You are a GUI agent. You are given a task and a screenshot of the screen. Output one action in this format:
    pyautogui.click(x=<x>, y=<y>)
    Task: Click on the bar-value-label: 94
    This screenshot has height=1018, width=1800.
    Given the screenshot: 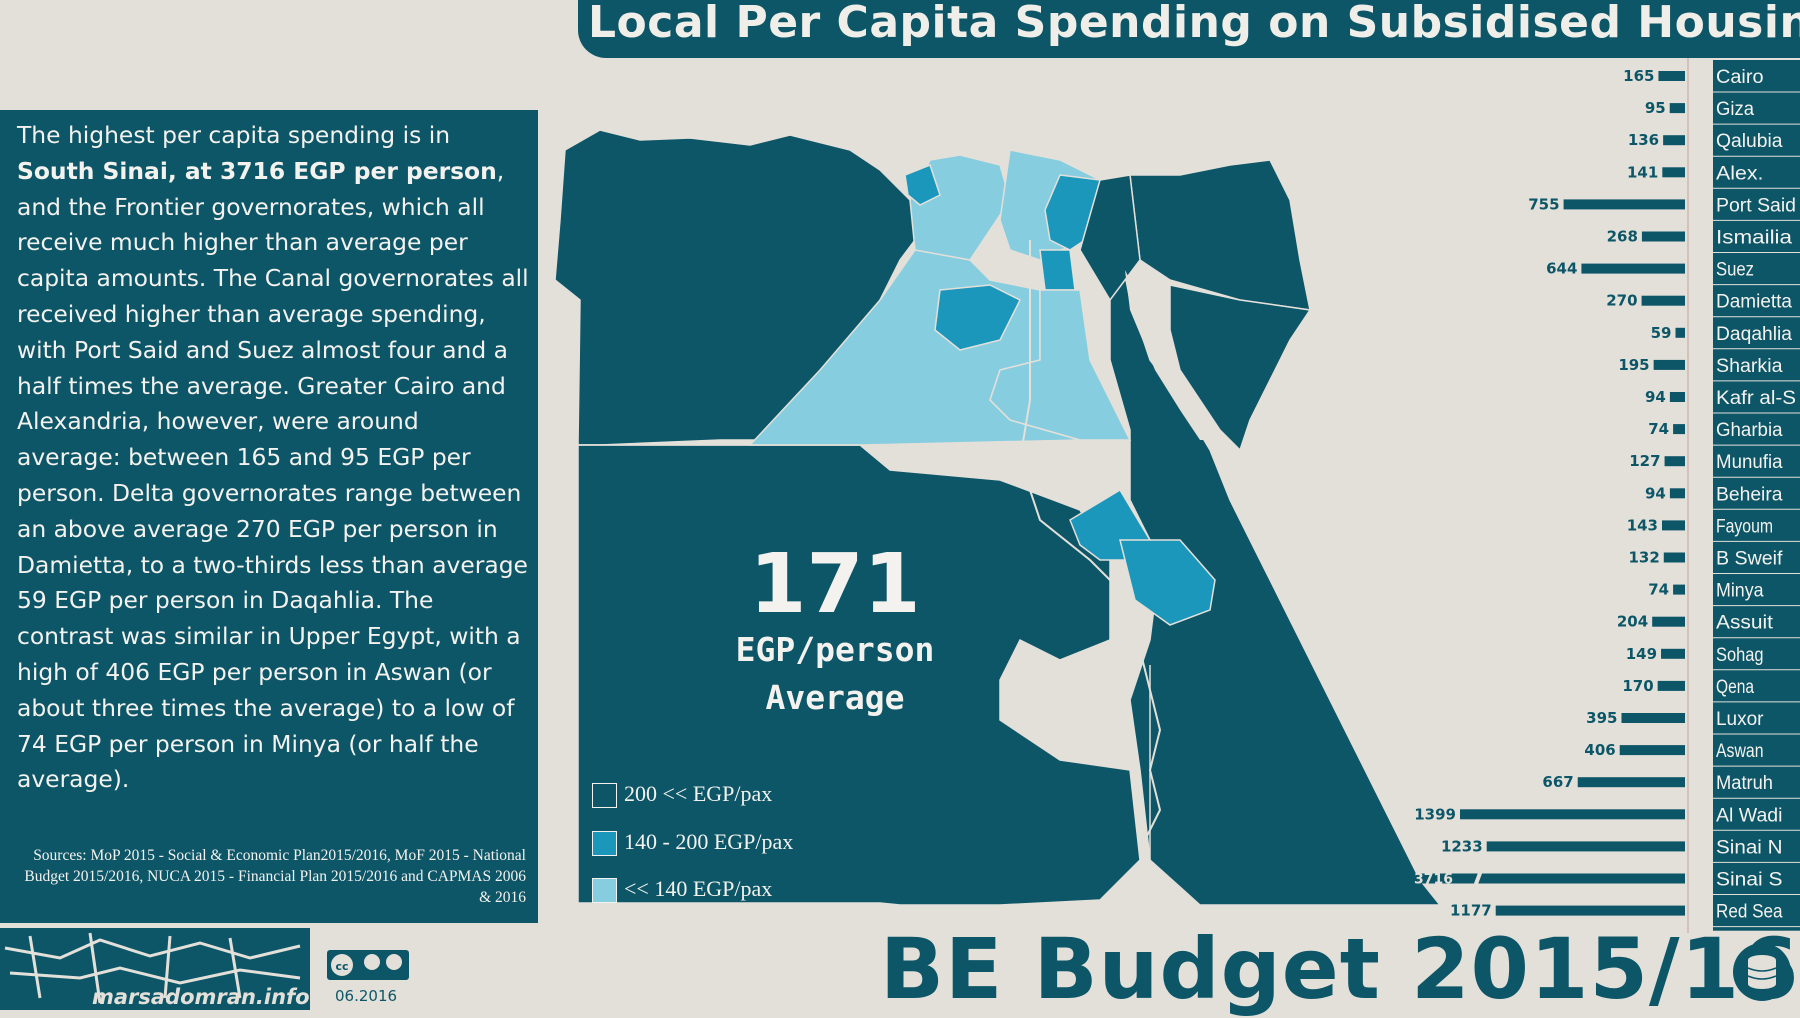 What is the action you would take?
    pyautogui.click(x=1655, y=397)
    